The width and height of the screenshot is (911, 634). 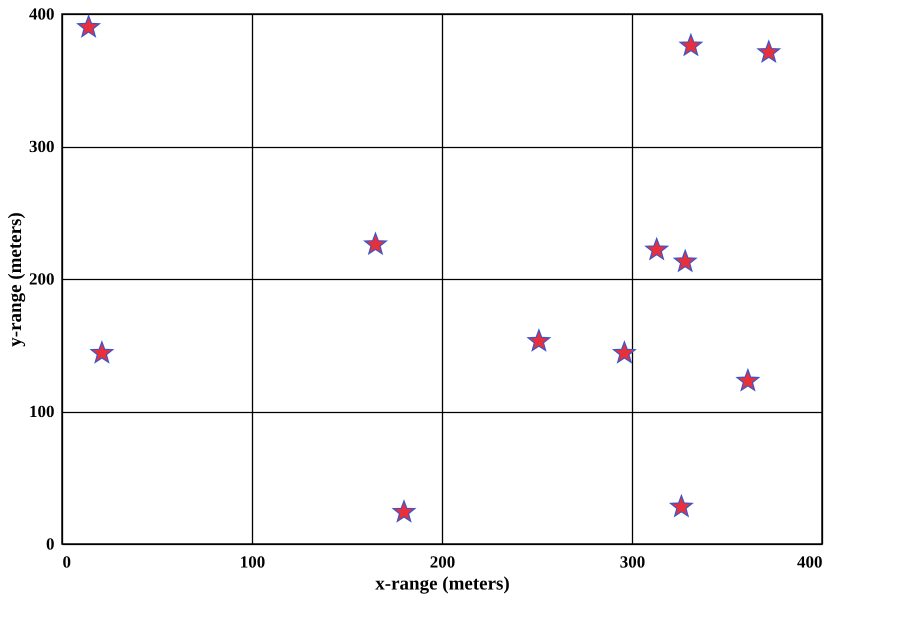 I want to click on x-tick-label: 0, so click(x=66, y=562).